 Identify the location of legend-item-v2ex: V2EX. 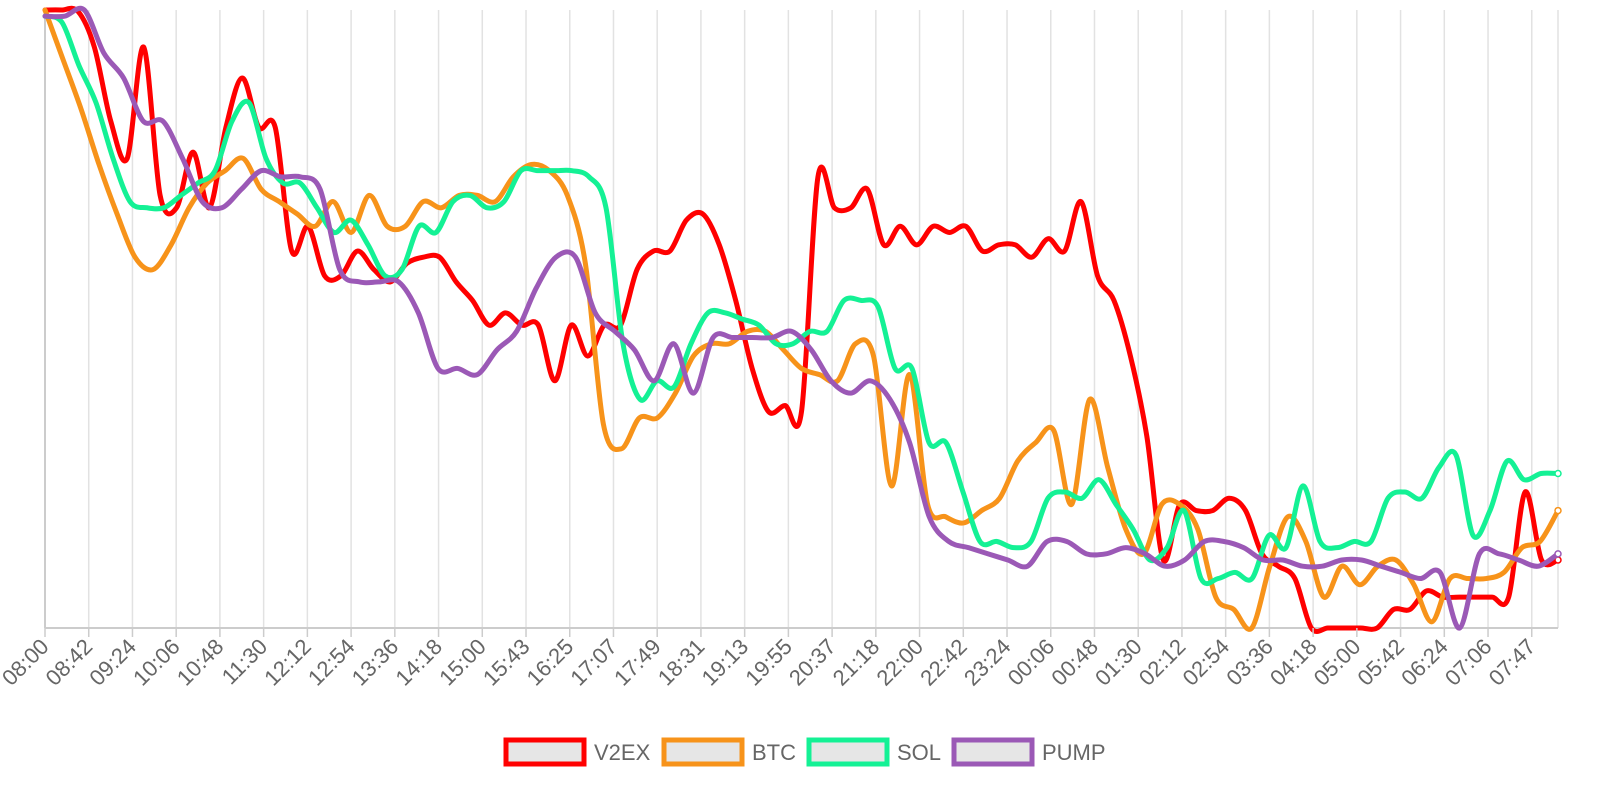
(577, 752).